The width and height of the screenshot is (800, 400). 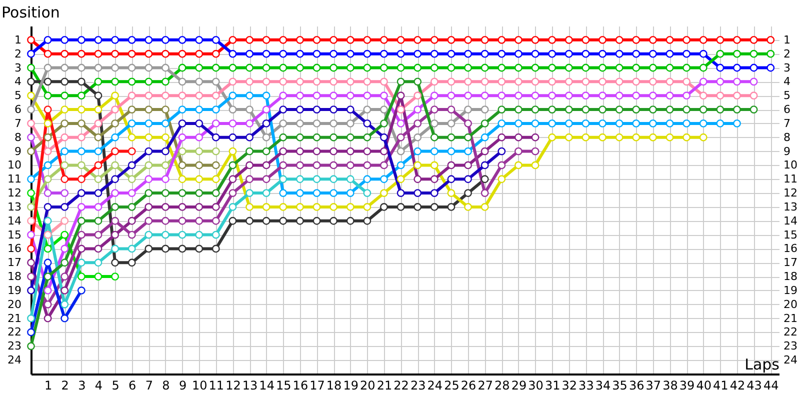 What do you see at coordinates (654, 385) in the screenshot?
I see `x-tick-label: 37` at bounding box center [654, 385].